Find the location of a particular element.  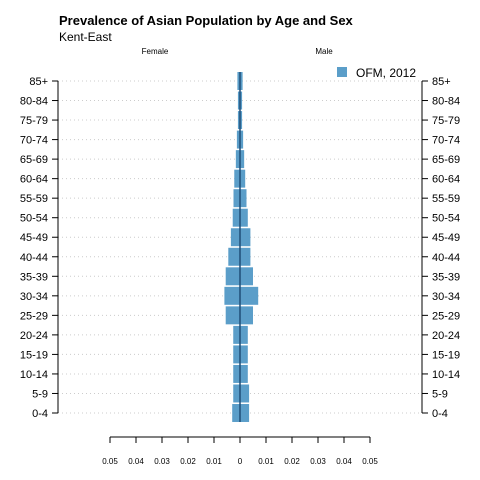

y-tick-label-left: 15-19 is located at coordinates (34, 355).